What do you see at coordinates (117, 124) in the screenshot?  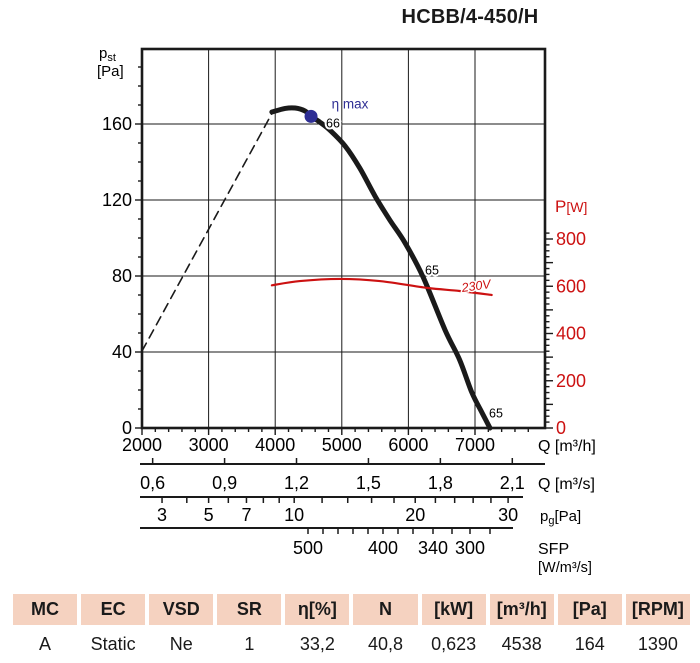 I see `y-left-tick-label: 160` at bounding box center [117, 124].